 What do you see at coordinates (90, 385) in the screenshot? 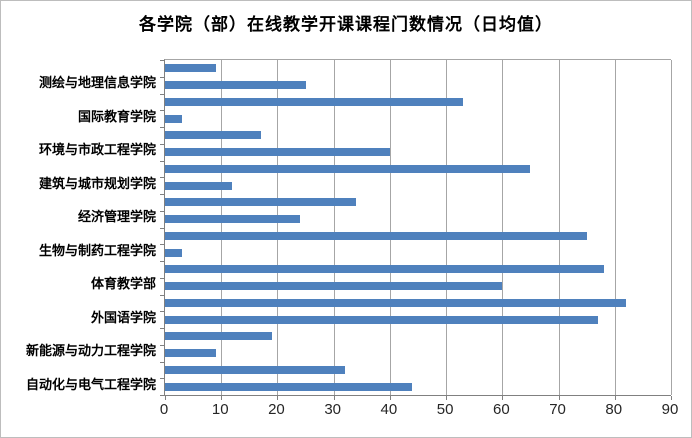
I see `y-axis-label-20: 自动化与电气工程学院` at bounding box center [90, 385].